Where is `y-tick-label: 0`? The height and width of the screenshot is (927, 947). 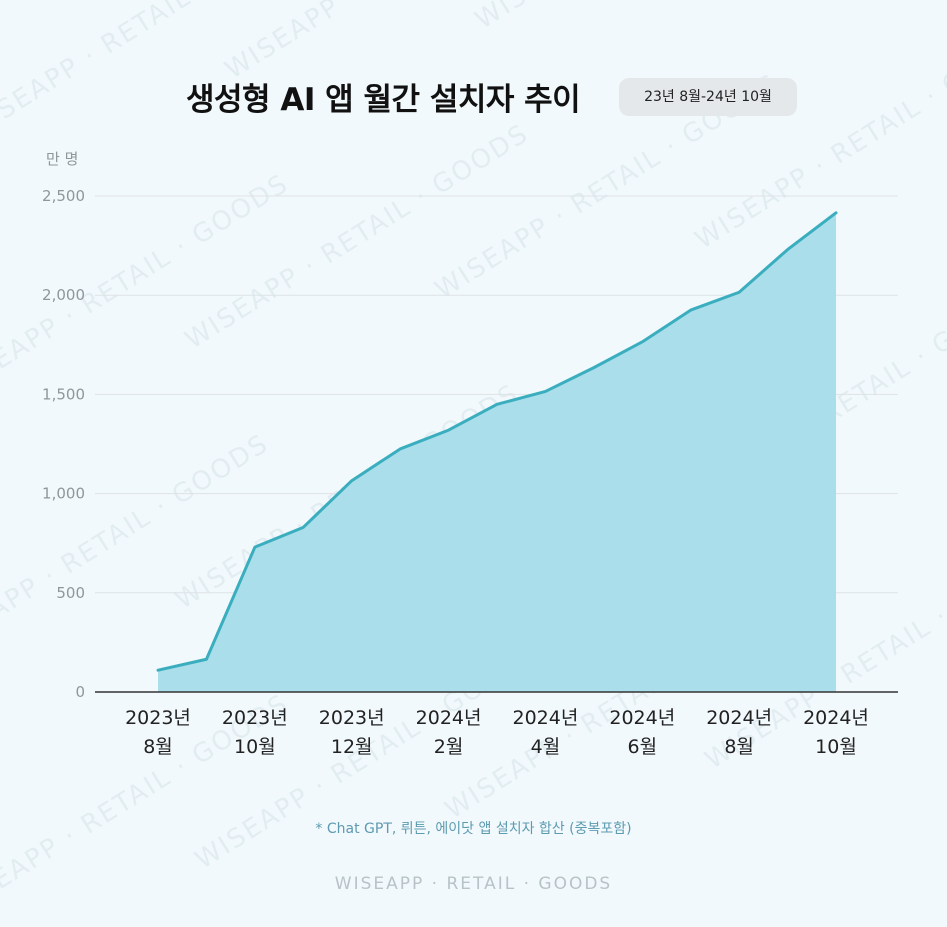 y-tick-label: 0 is located at coordinates (80, 692).